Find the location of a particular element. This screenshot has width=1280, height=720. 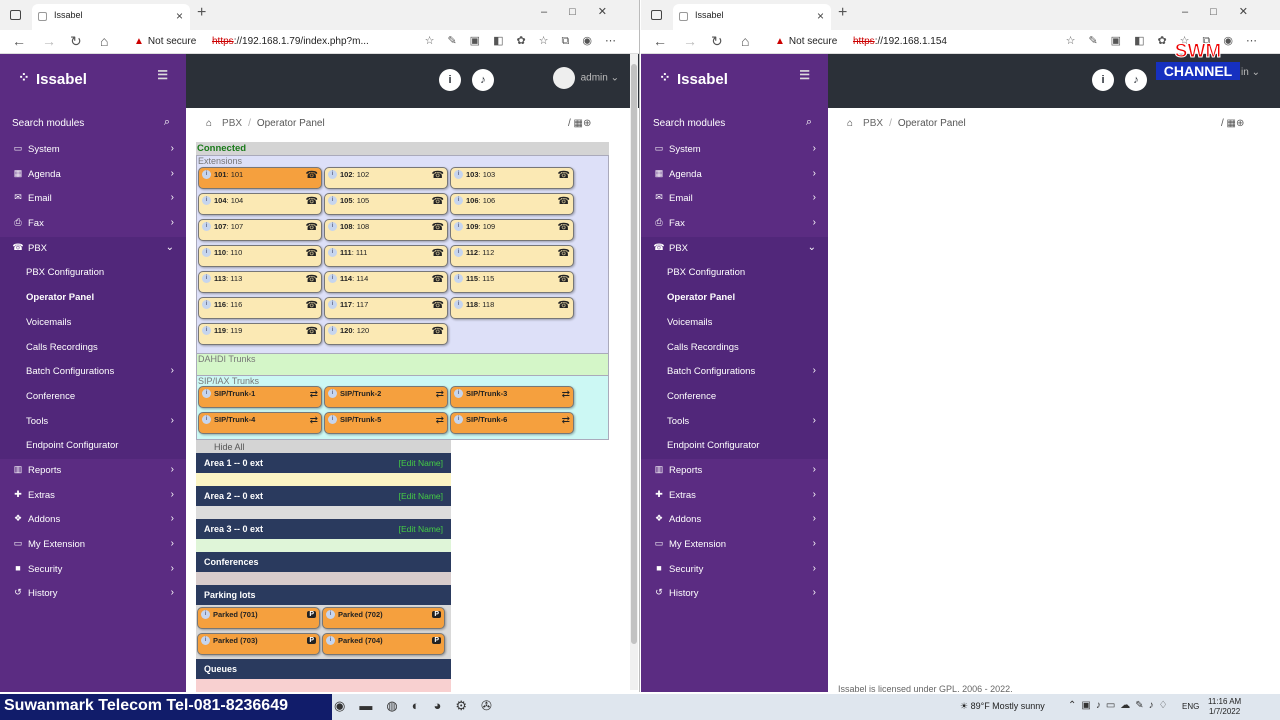

parked-slot: i Parked (702) P is located at coordinates (383, 618).